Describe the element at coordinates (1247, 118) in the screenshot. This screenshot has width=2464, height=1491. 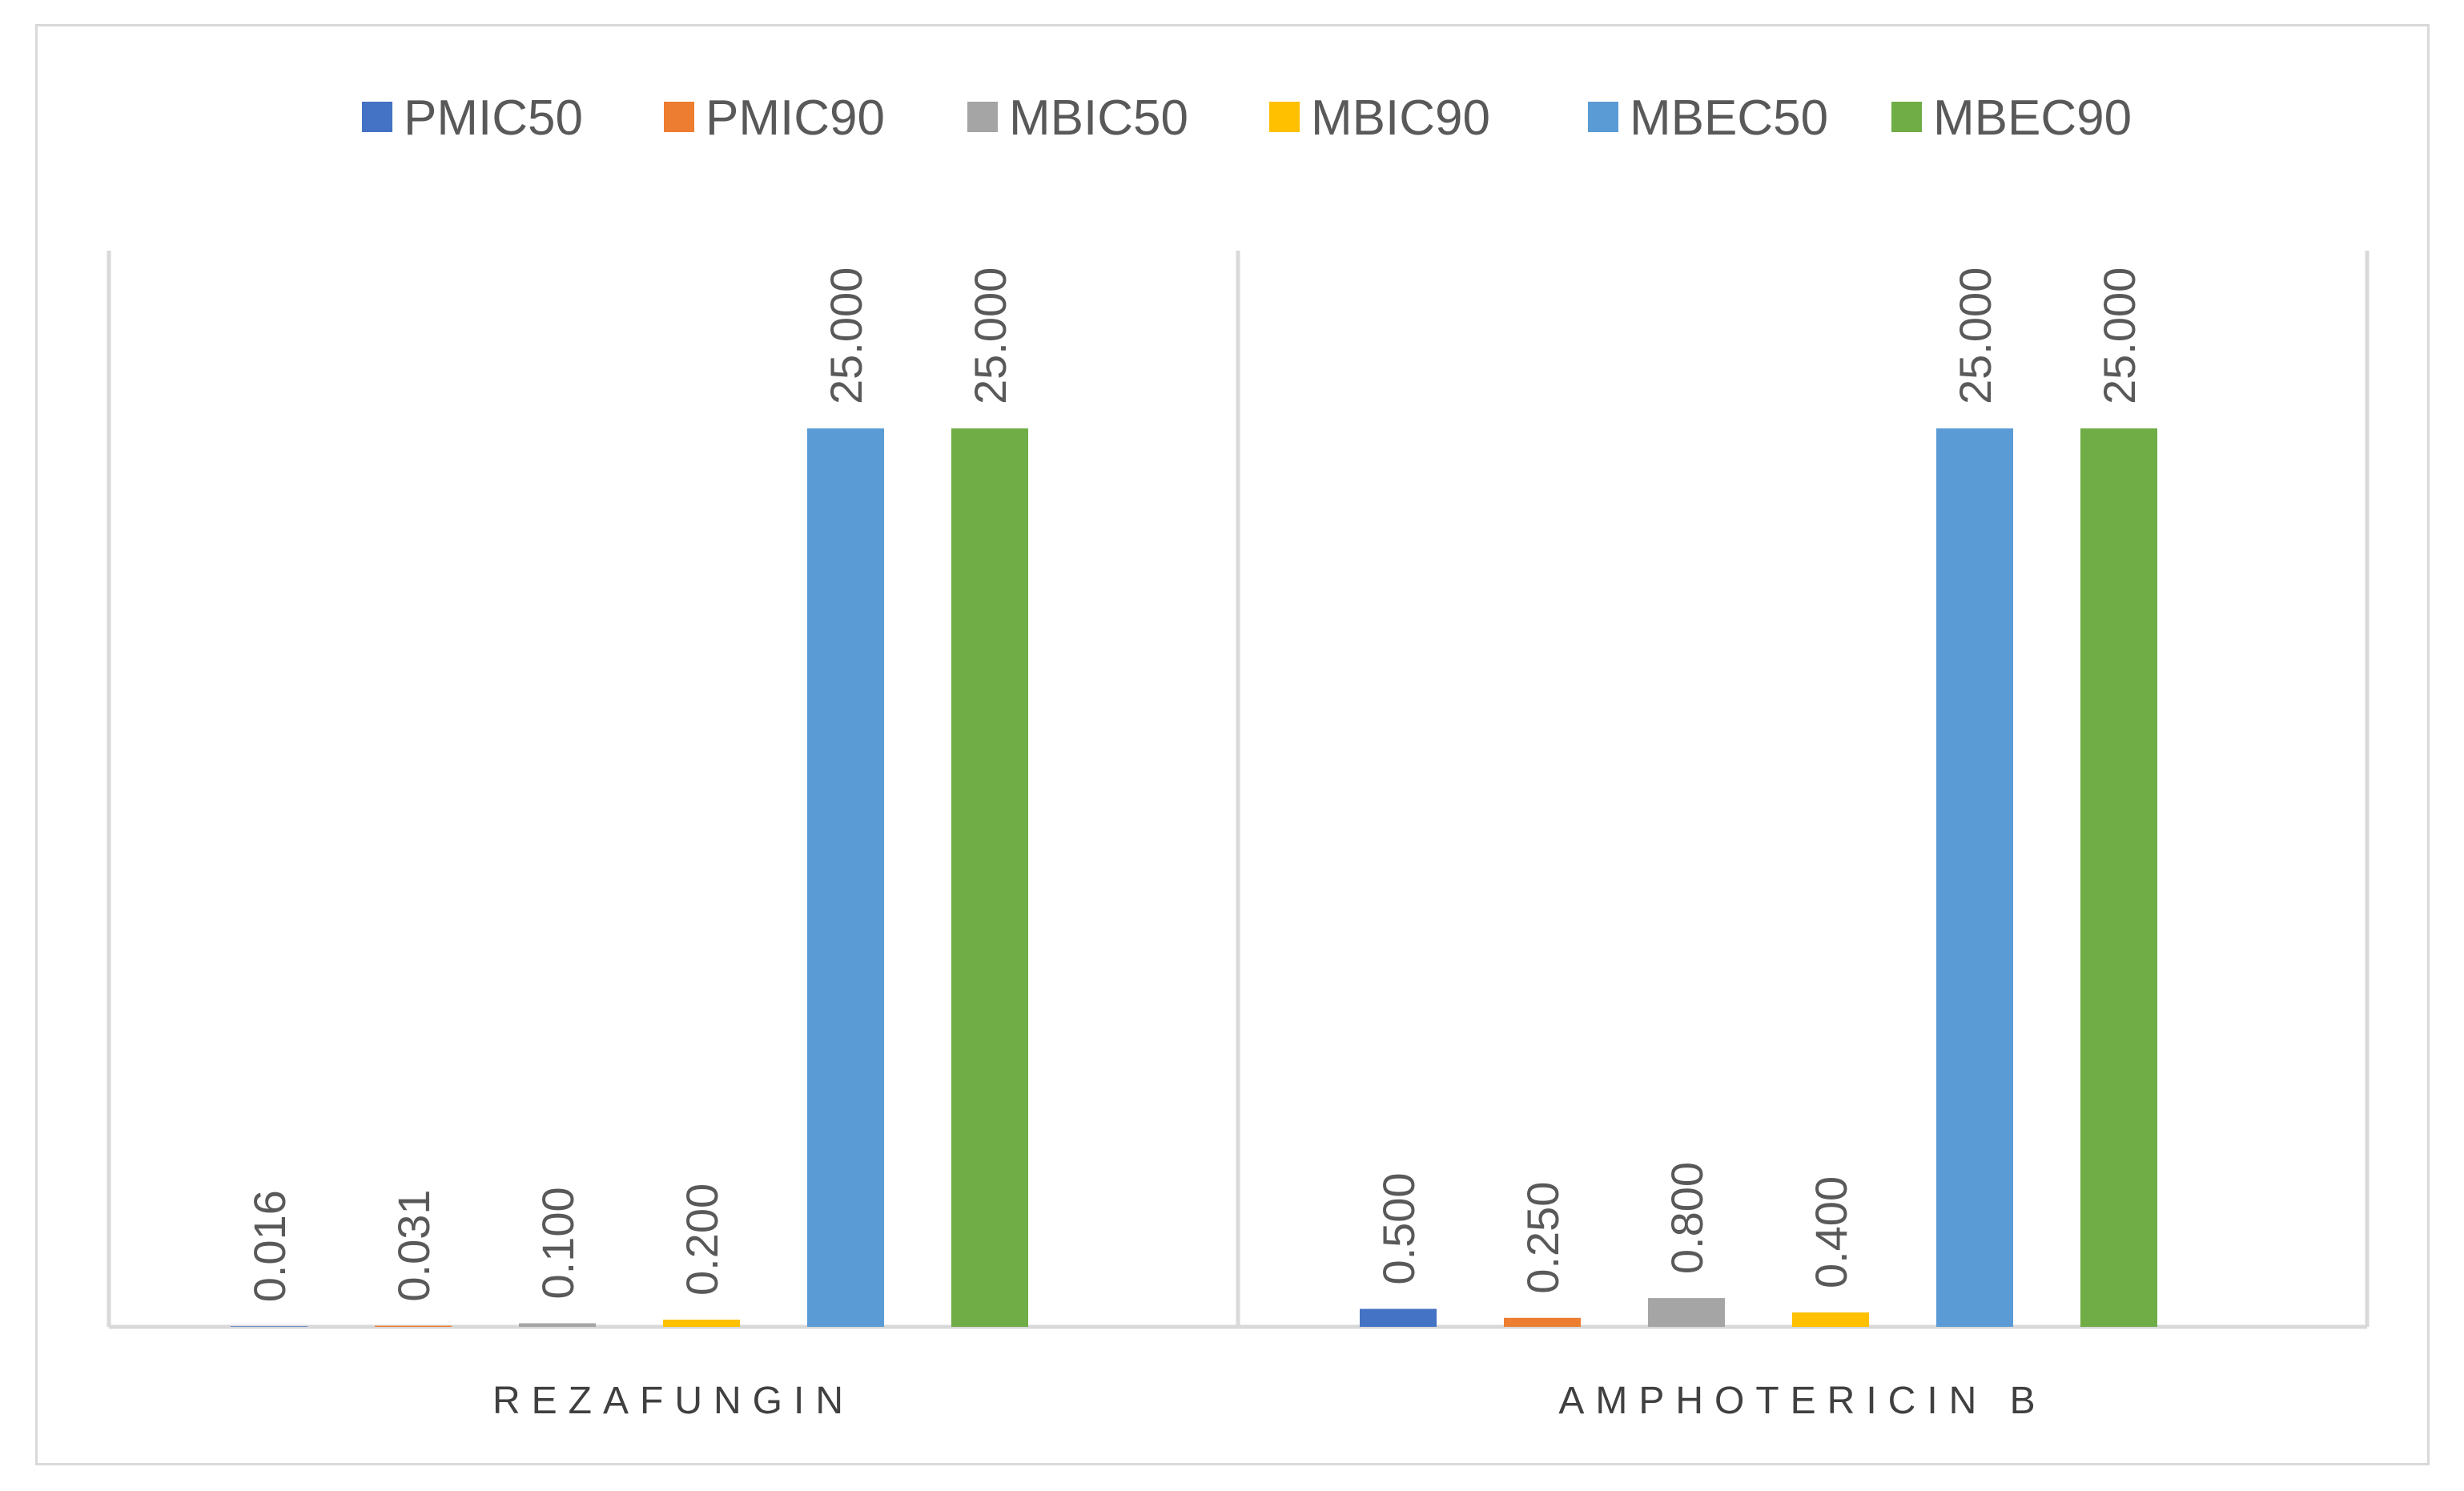
I see `legend: PMIC50 PMIC90 MBIC50 MBIC90 MBEC50 MBEC90` at that location.